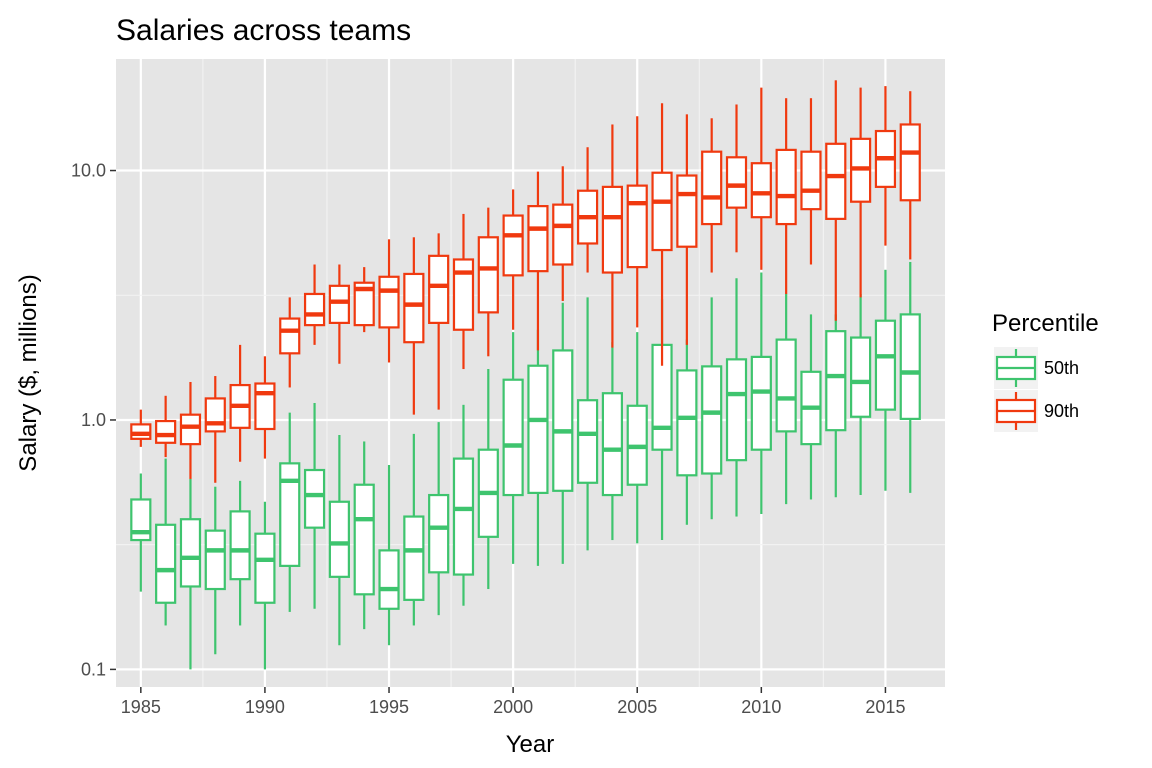  I want to click on box-90th-2016, so click(910, 175).